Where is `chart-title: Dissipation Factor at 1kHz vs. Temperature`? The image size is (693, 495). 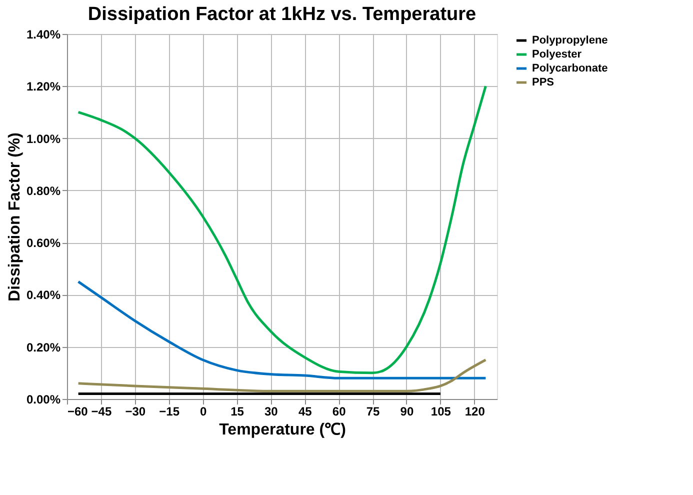
chart-title: Dissipation Factor at 1kHz vs. Temperature is located at coordinates (282, 14).